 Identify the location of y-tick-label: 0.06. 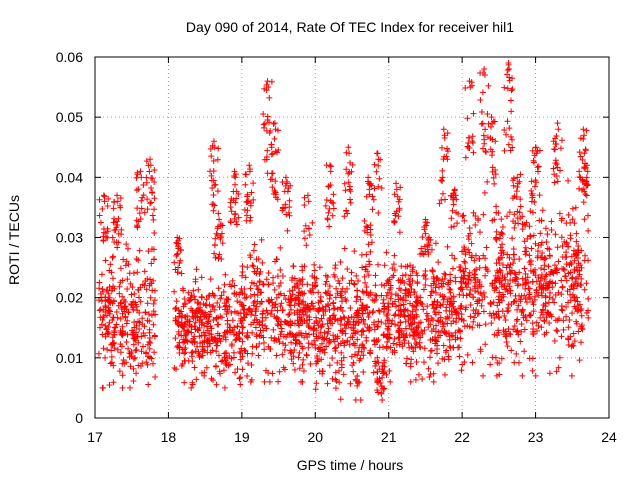
(69, 57).